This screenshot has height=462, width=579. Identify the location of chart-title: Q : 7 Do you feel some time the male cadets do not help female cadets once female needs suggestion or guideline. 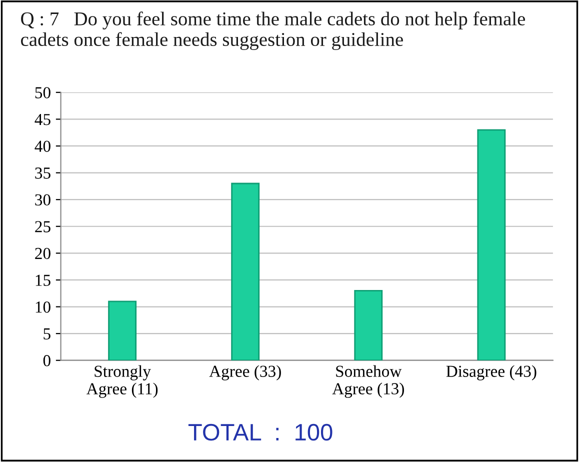
(273, 31).